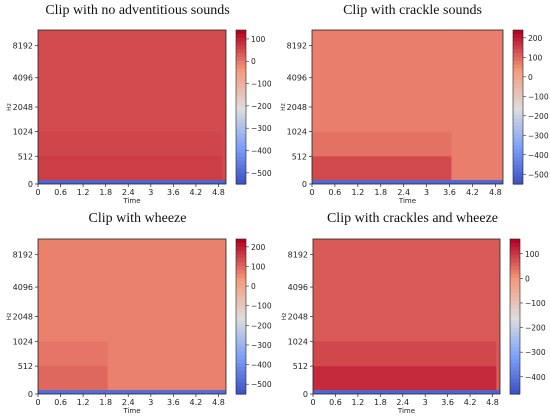  I want to click on colorbar-tick-label: 0, so click(527, 278).